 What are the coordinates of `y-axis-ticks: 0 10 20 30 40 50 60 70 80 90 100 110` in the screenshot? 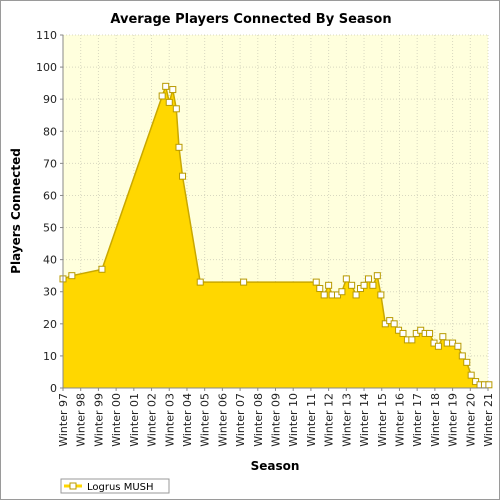 It's located at (49, 212).